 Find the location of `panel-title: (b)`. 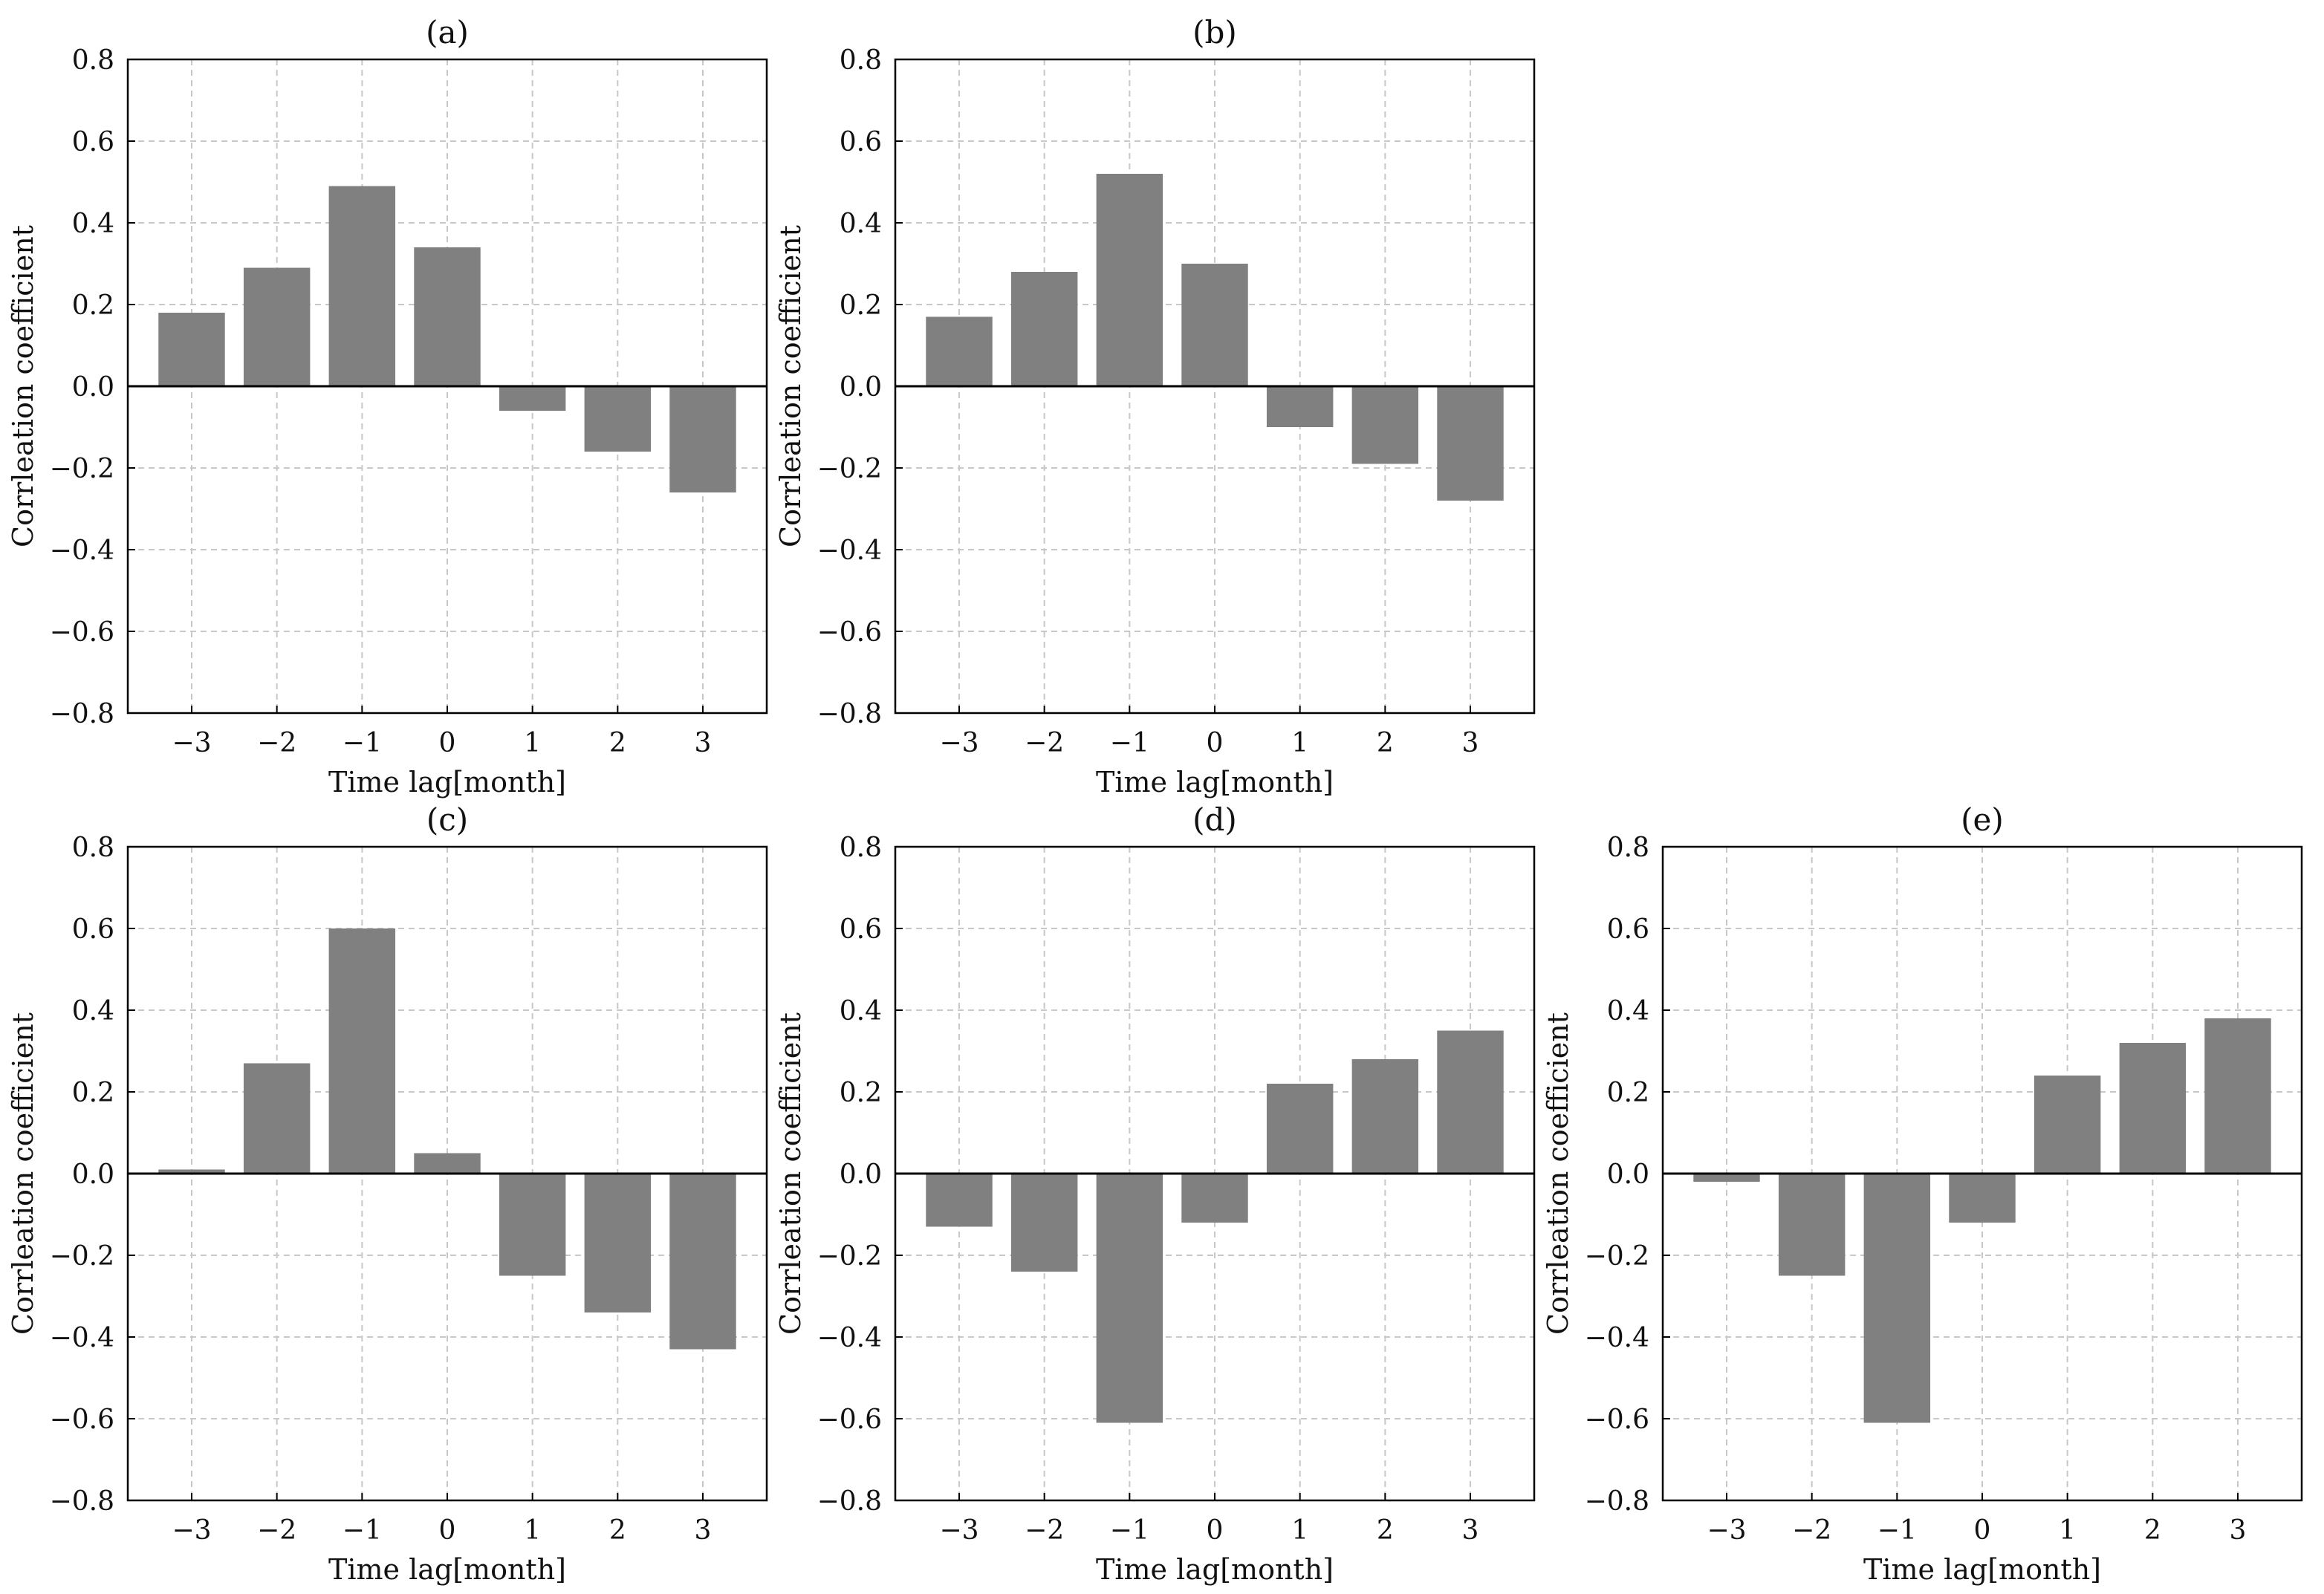

panel-title: (b) is located at coordinates (1214, 32).